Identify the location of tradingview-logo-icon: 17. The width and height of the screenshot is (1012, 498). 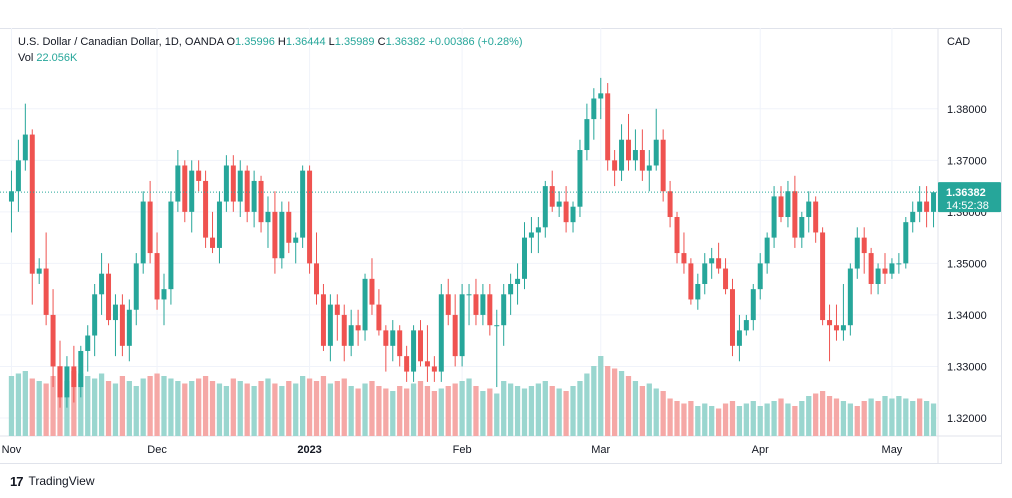
(17, 481).